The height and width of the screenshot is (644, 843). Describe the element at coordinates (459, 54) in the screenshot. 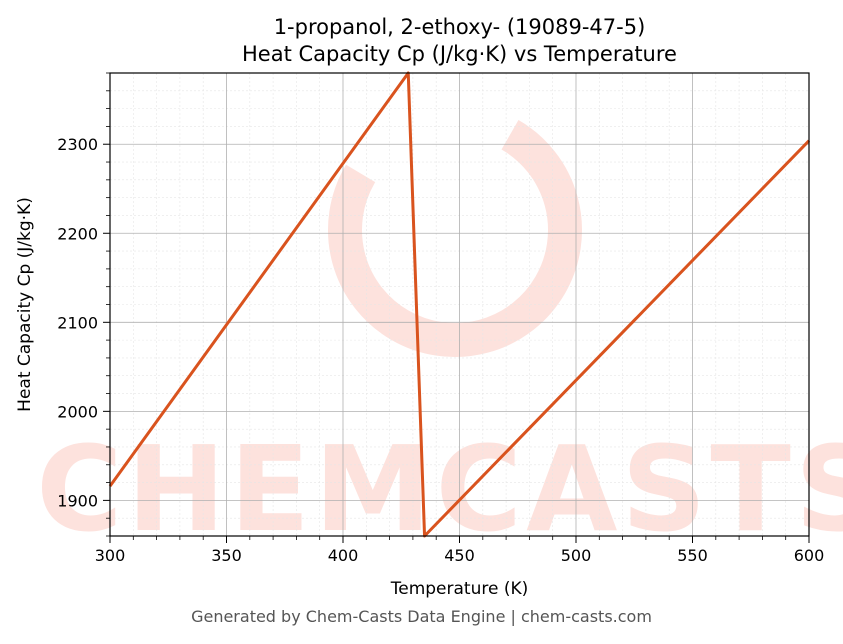

I see `chart-title-line-2: Heat Capacity Cp (J/kg·K) vs Temperature` at that location.